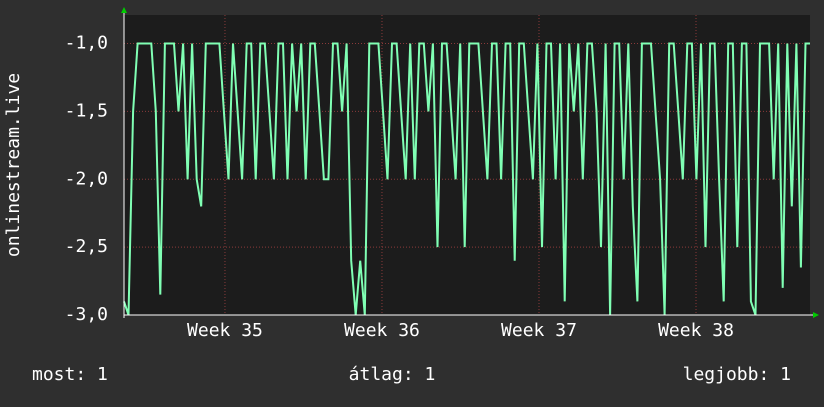  Describe the element at coordinates (86, 43) in the screenshot. I see `y-tick-label: -1,0` at that location.